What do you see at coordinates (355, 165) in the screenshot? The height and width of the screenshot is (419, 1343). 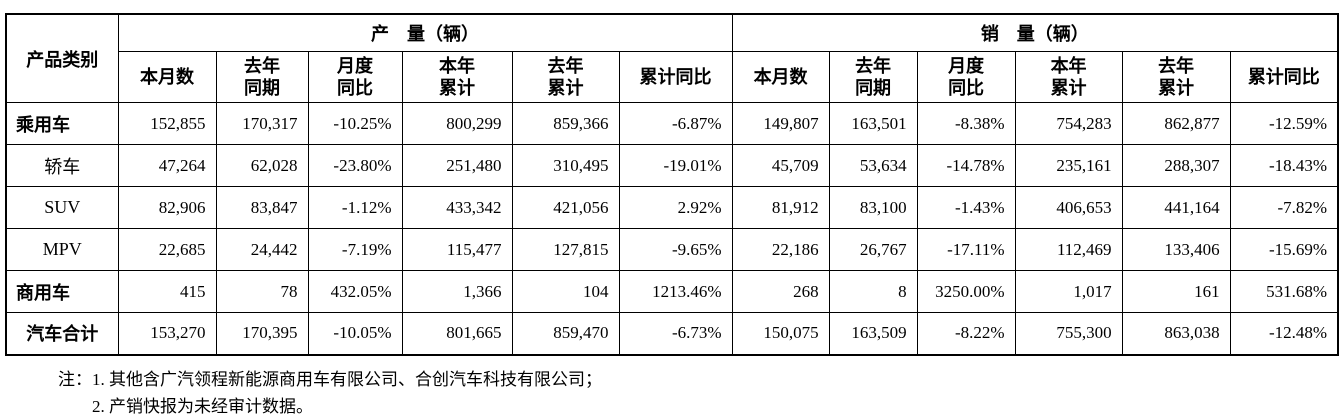 I see `cell-production-2: -23.80%` at bounding box center [355, 165].